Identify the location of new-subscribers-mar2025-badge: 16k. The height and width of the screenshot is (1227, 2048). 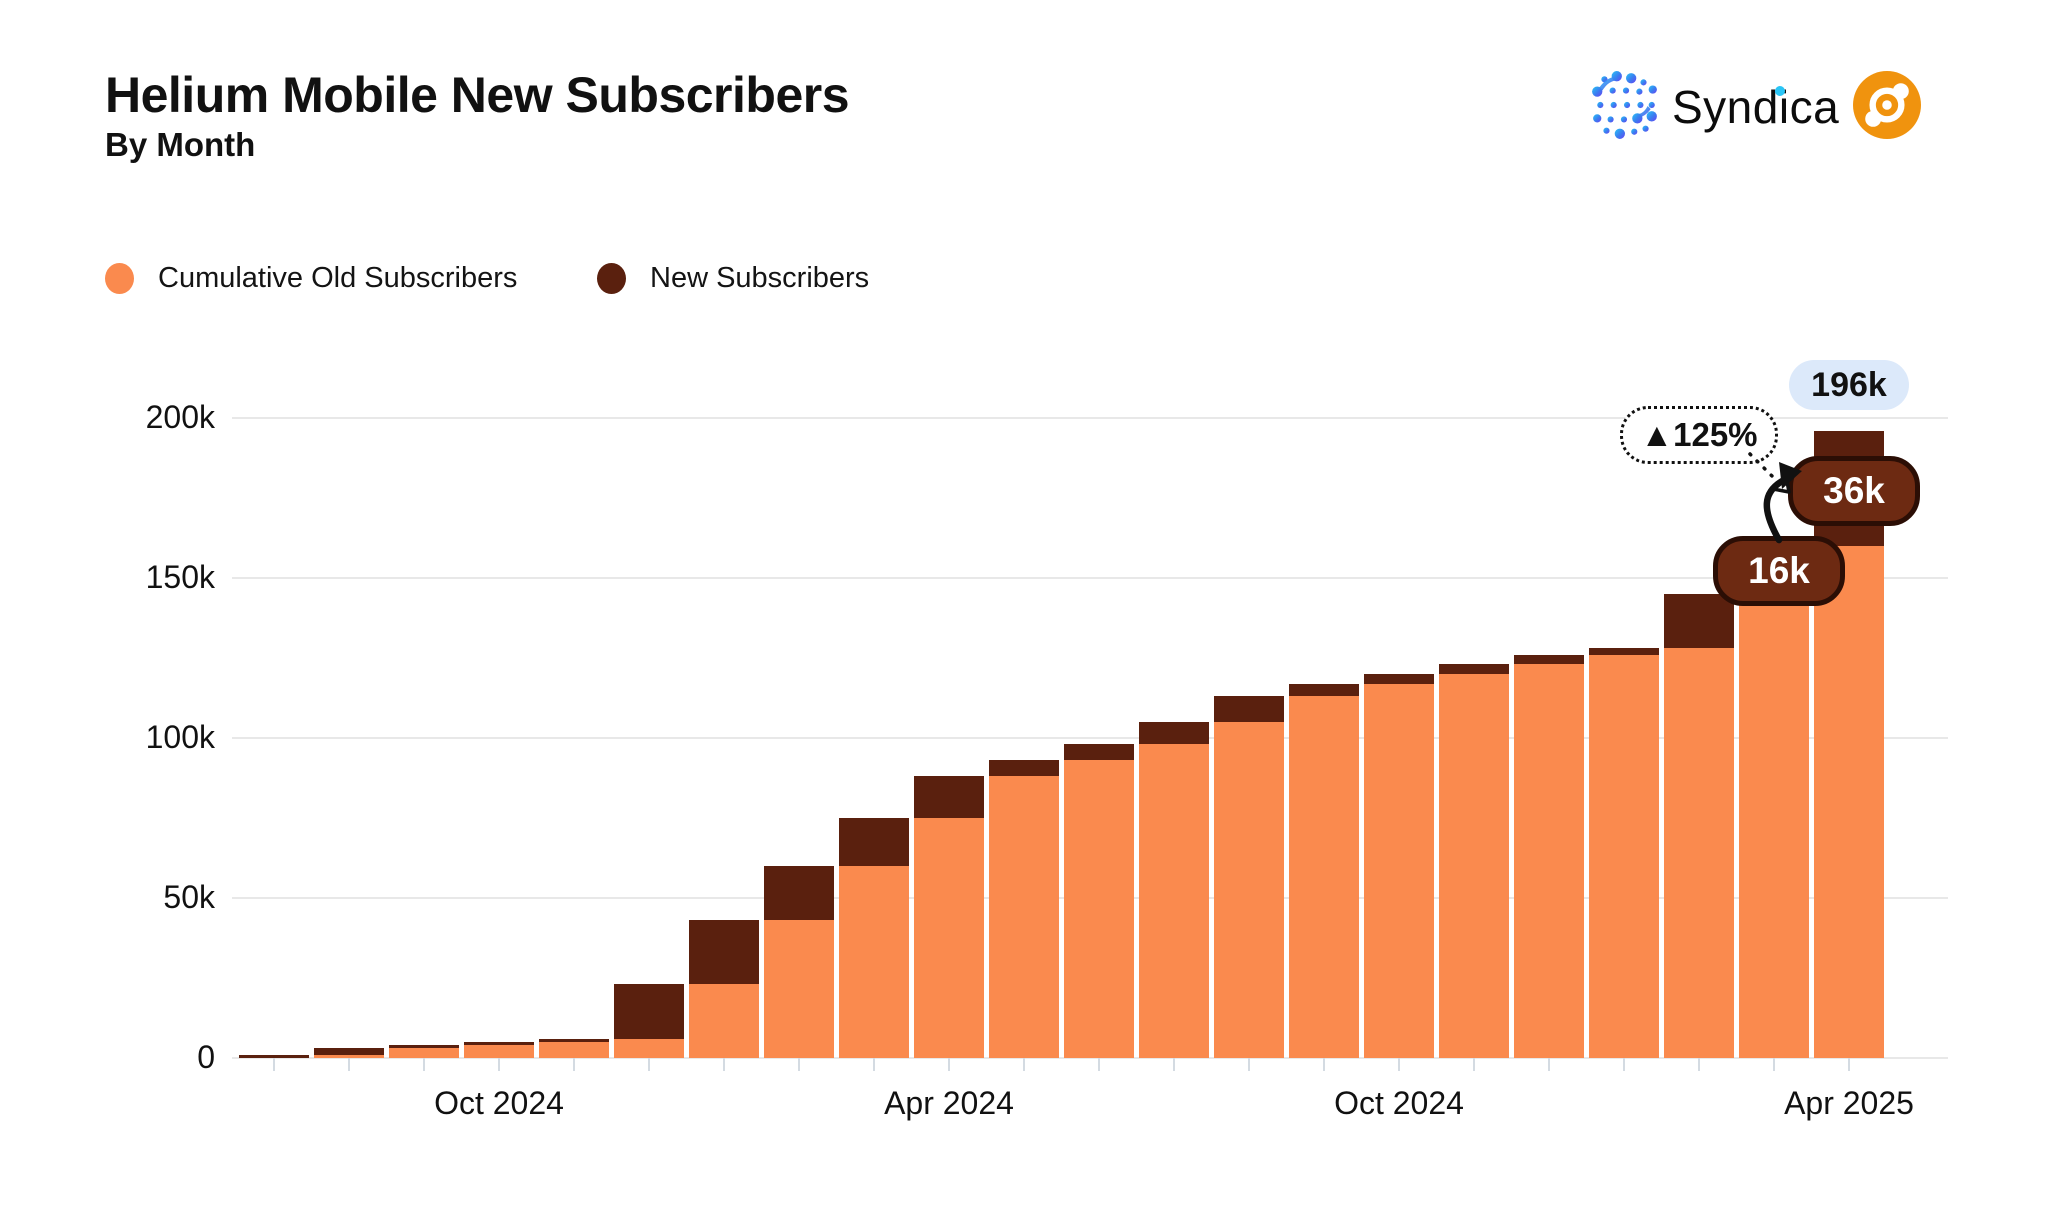
(1779, 571).